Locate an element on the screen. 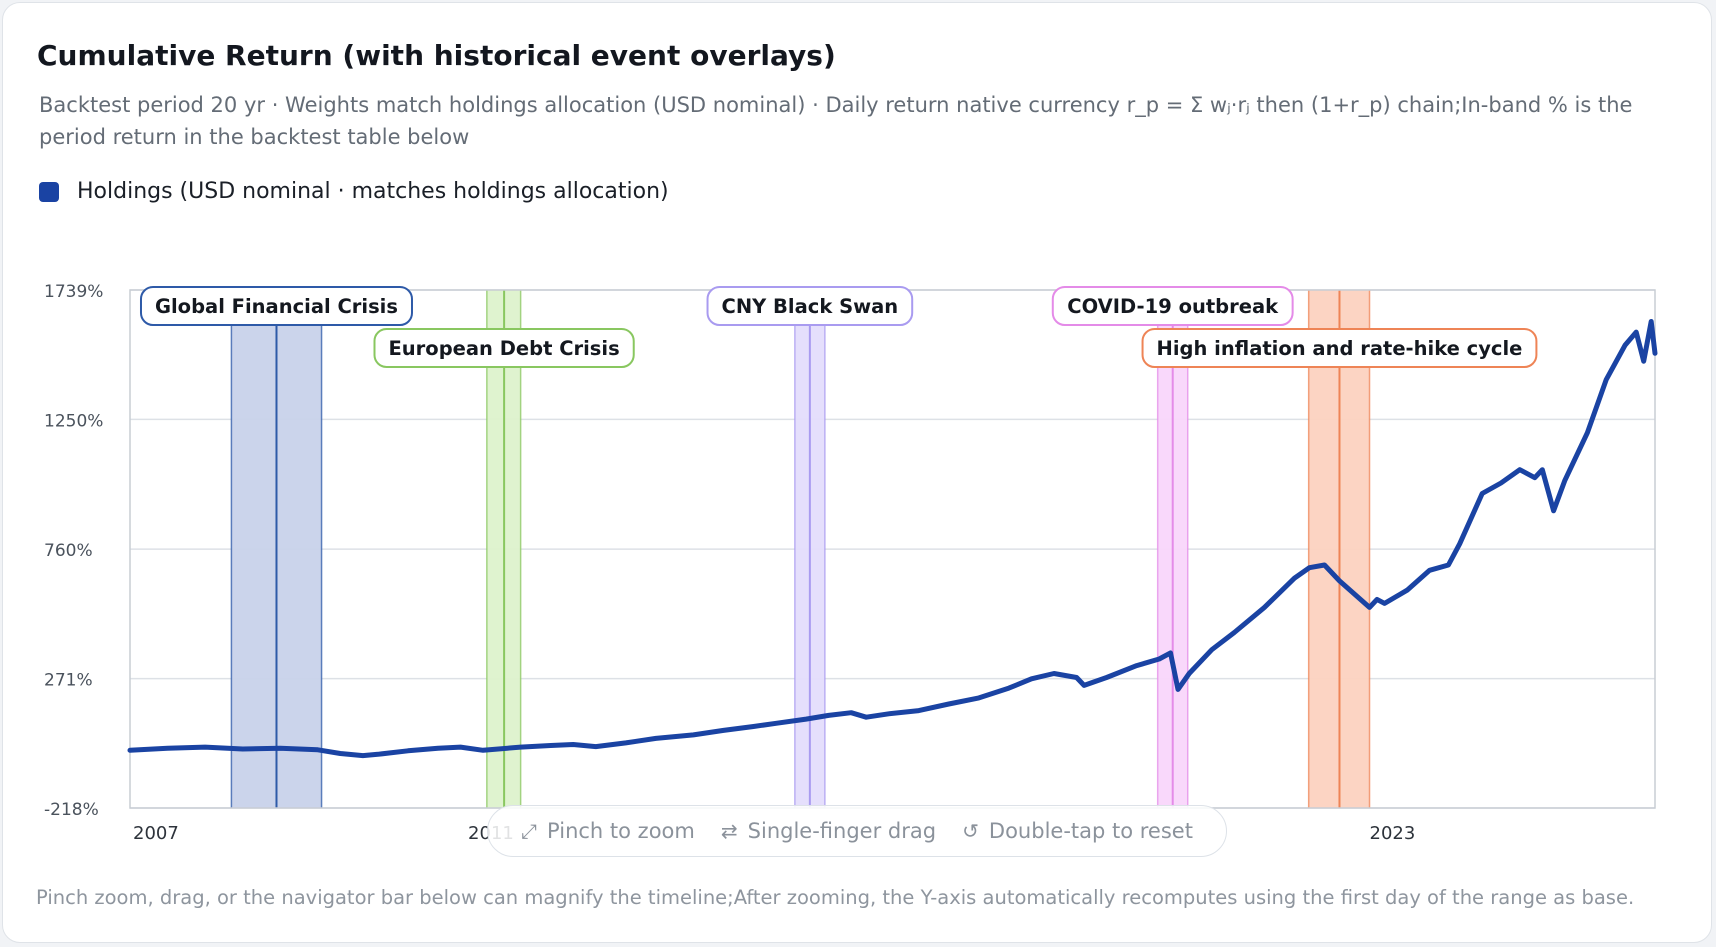 The height and width of the screenshot is (947, 1716). hint-drag: ⇄ Single-finger drag is located at coordinates (828, 831).